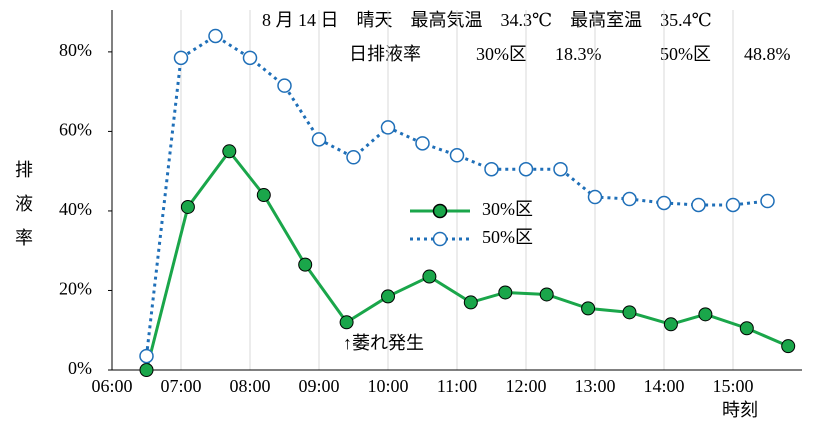 The height and width of the screenshot is (428, 819). Describe the element at coordinates (578, 54) in the screenshot. I see `header-item: 18.3%` at that location.